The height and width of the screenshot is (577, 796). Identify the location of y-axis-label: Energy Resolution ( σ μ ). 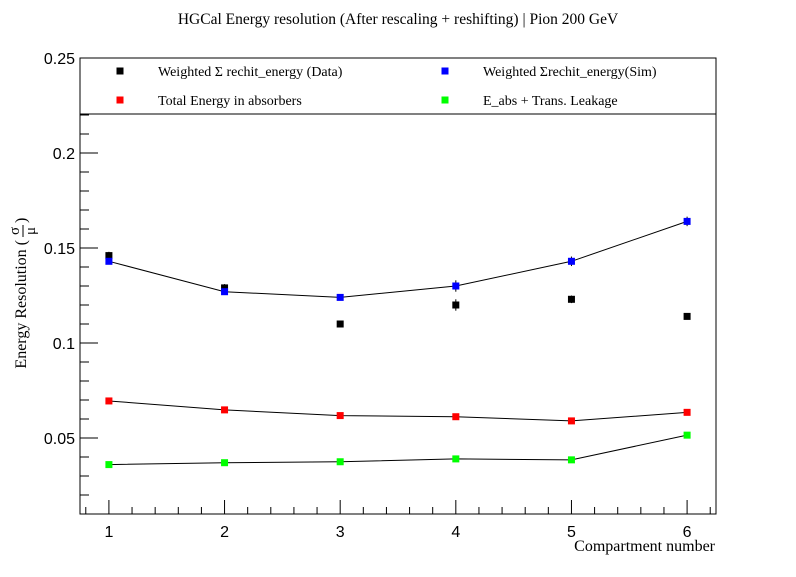
(23, 293).